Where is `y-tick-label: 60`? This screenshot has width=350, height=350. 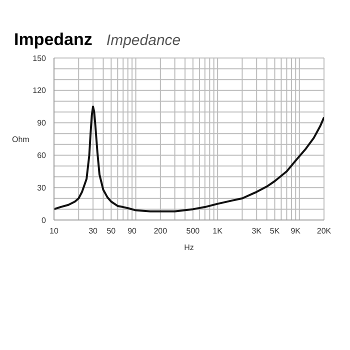 y-tick-label: 60 is located at coordinates (42, 155).